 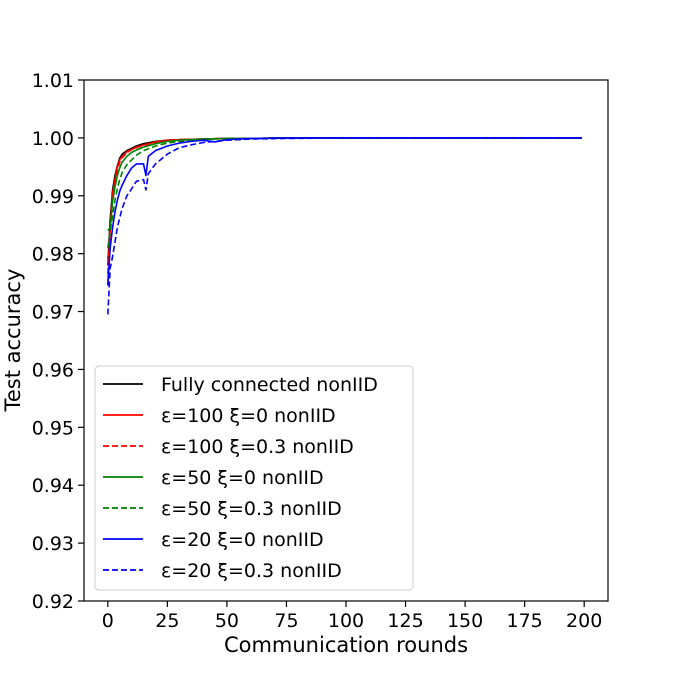 I want to click on y-tick-label: 0.98, so click(x=53, y=255).